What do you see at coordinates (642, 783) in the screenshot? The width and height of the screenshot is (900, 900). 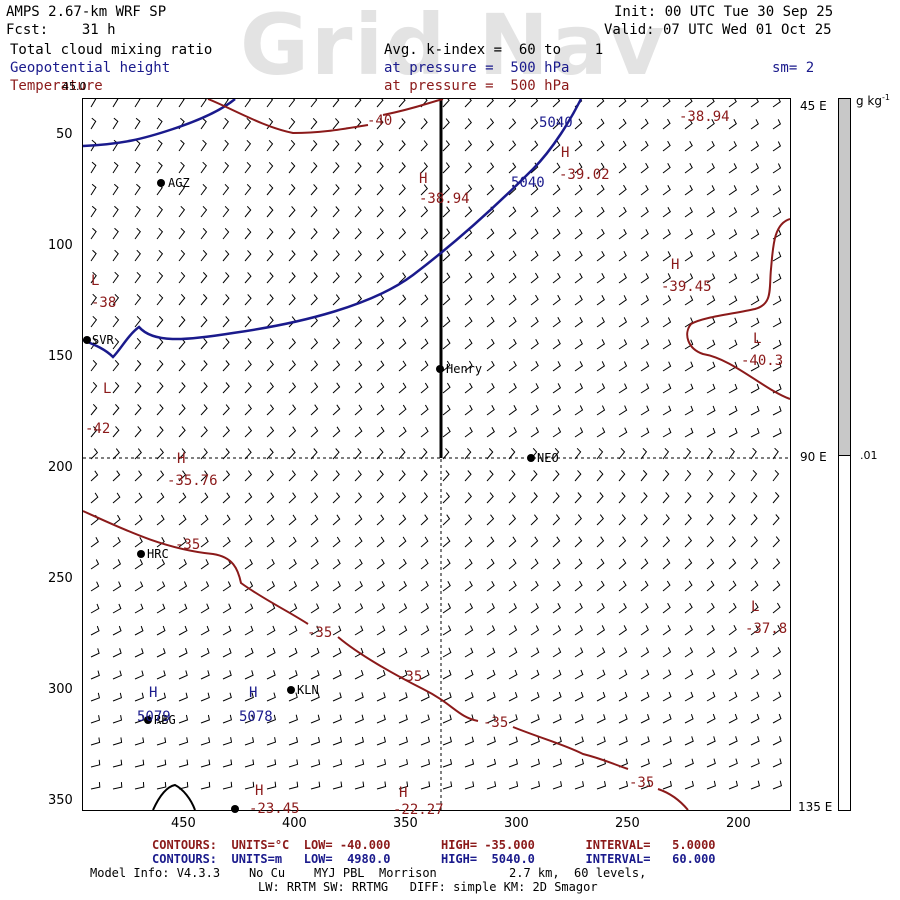 I see `temp-label: -35` at bounding box center [642, 783].